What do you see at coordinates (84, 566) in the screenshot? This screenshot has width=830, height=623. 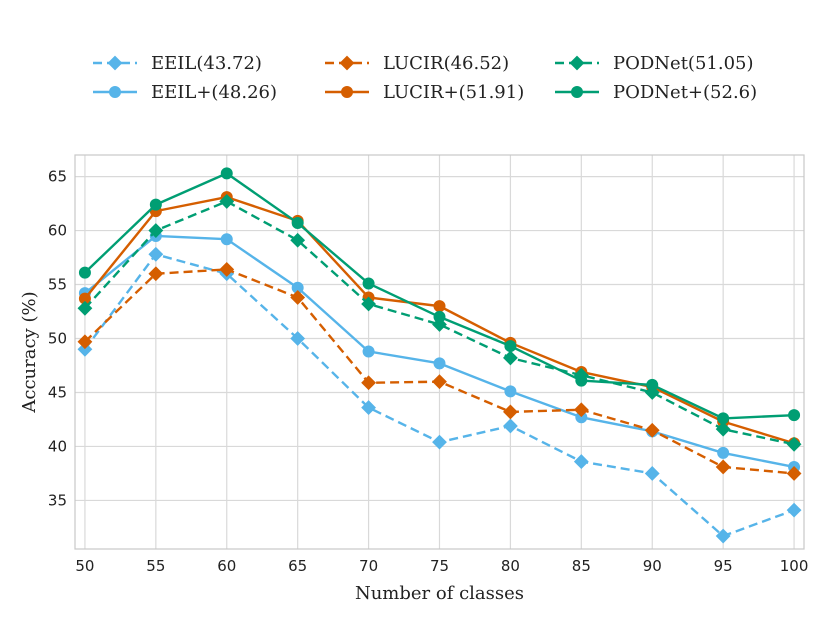 I see `x-tick-label: 50` at bounding box center [84, 566].